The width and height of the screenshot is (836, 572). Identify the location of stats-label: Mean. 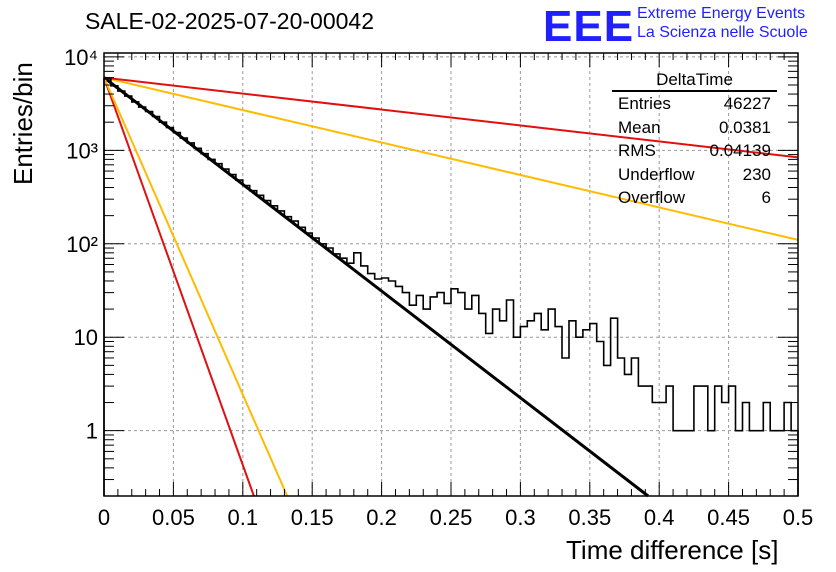
(639, 127).